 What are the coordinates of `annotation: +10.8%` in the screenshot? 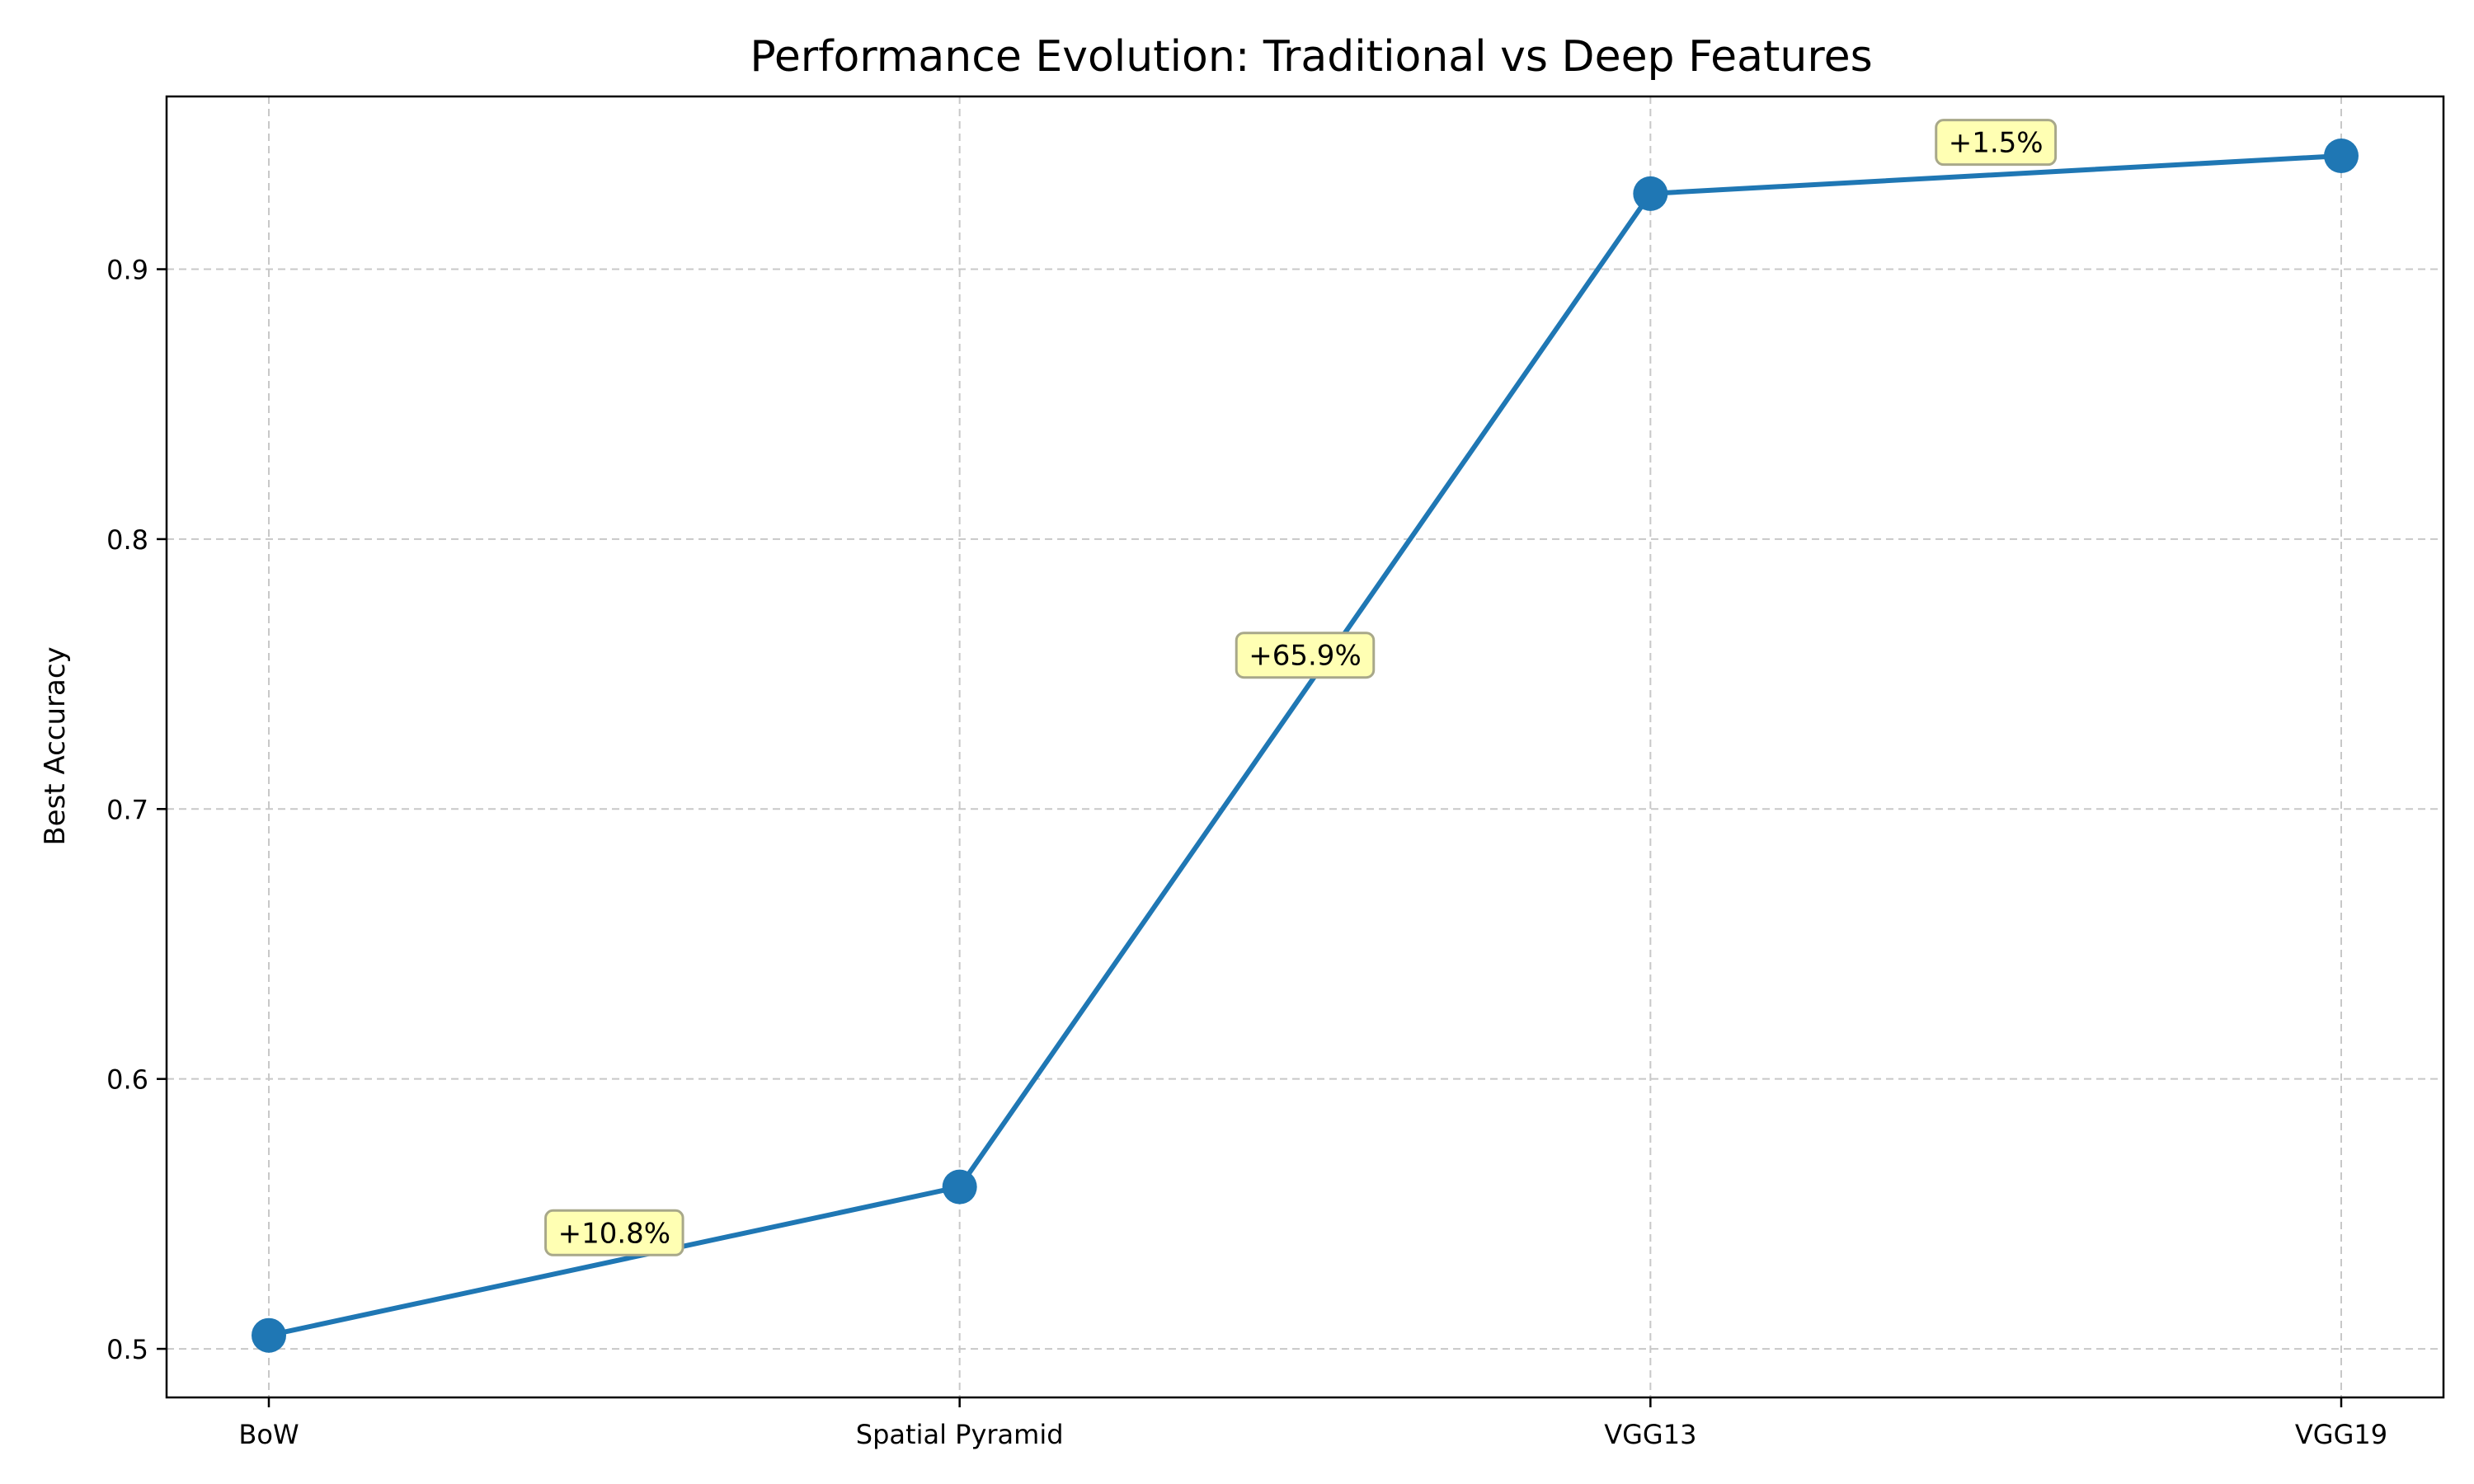 It's located at (614, 1232).